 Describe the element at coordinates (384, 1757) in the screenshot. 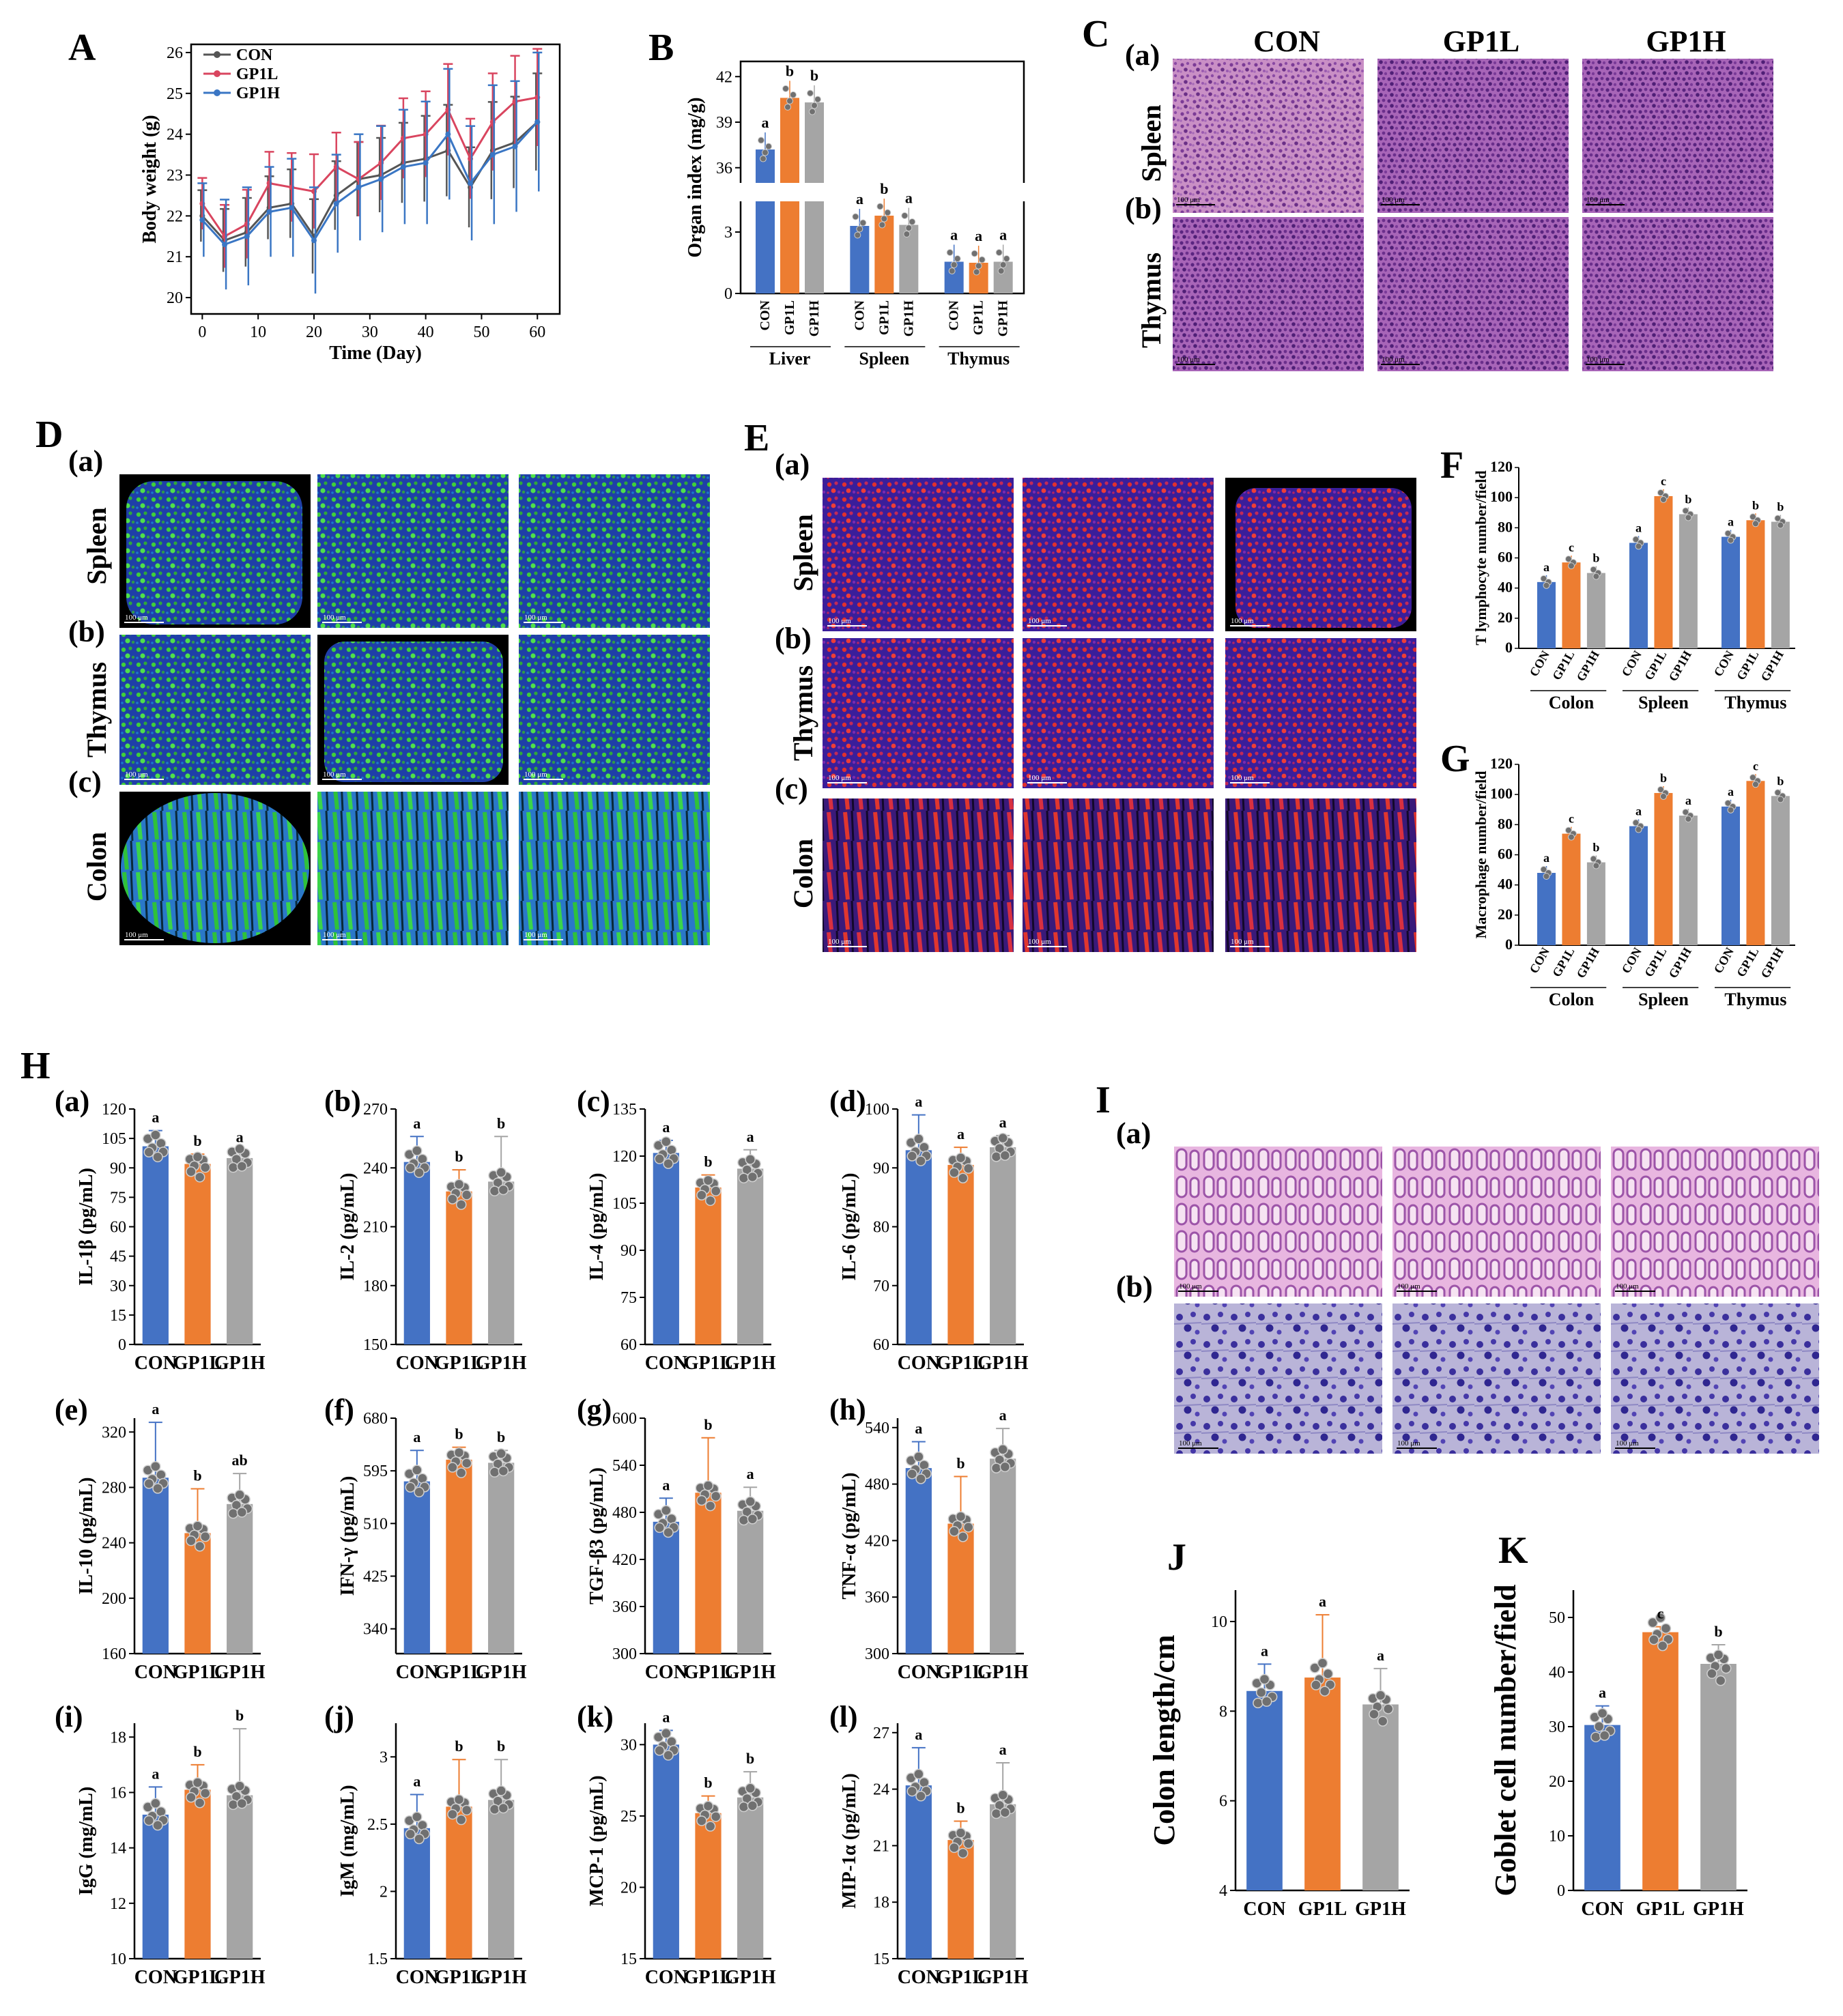

I see `y-tick-label: 3` at that location.